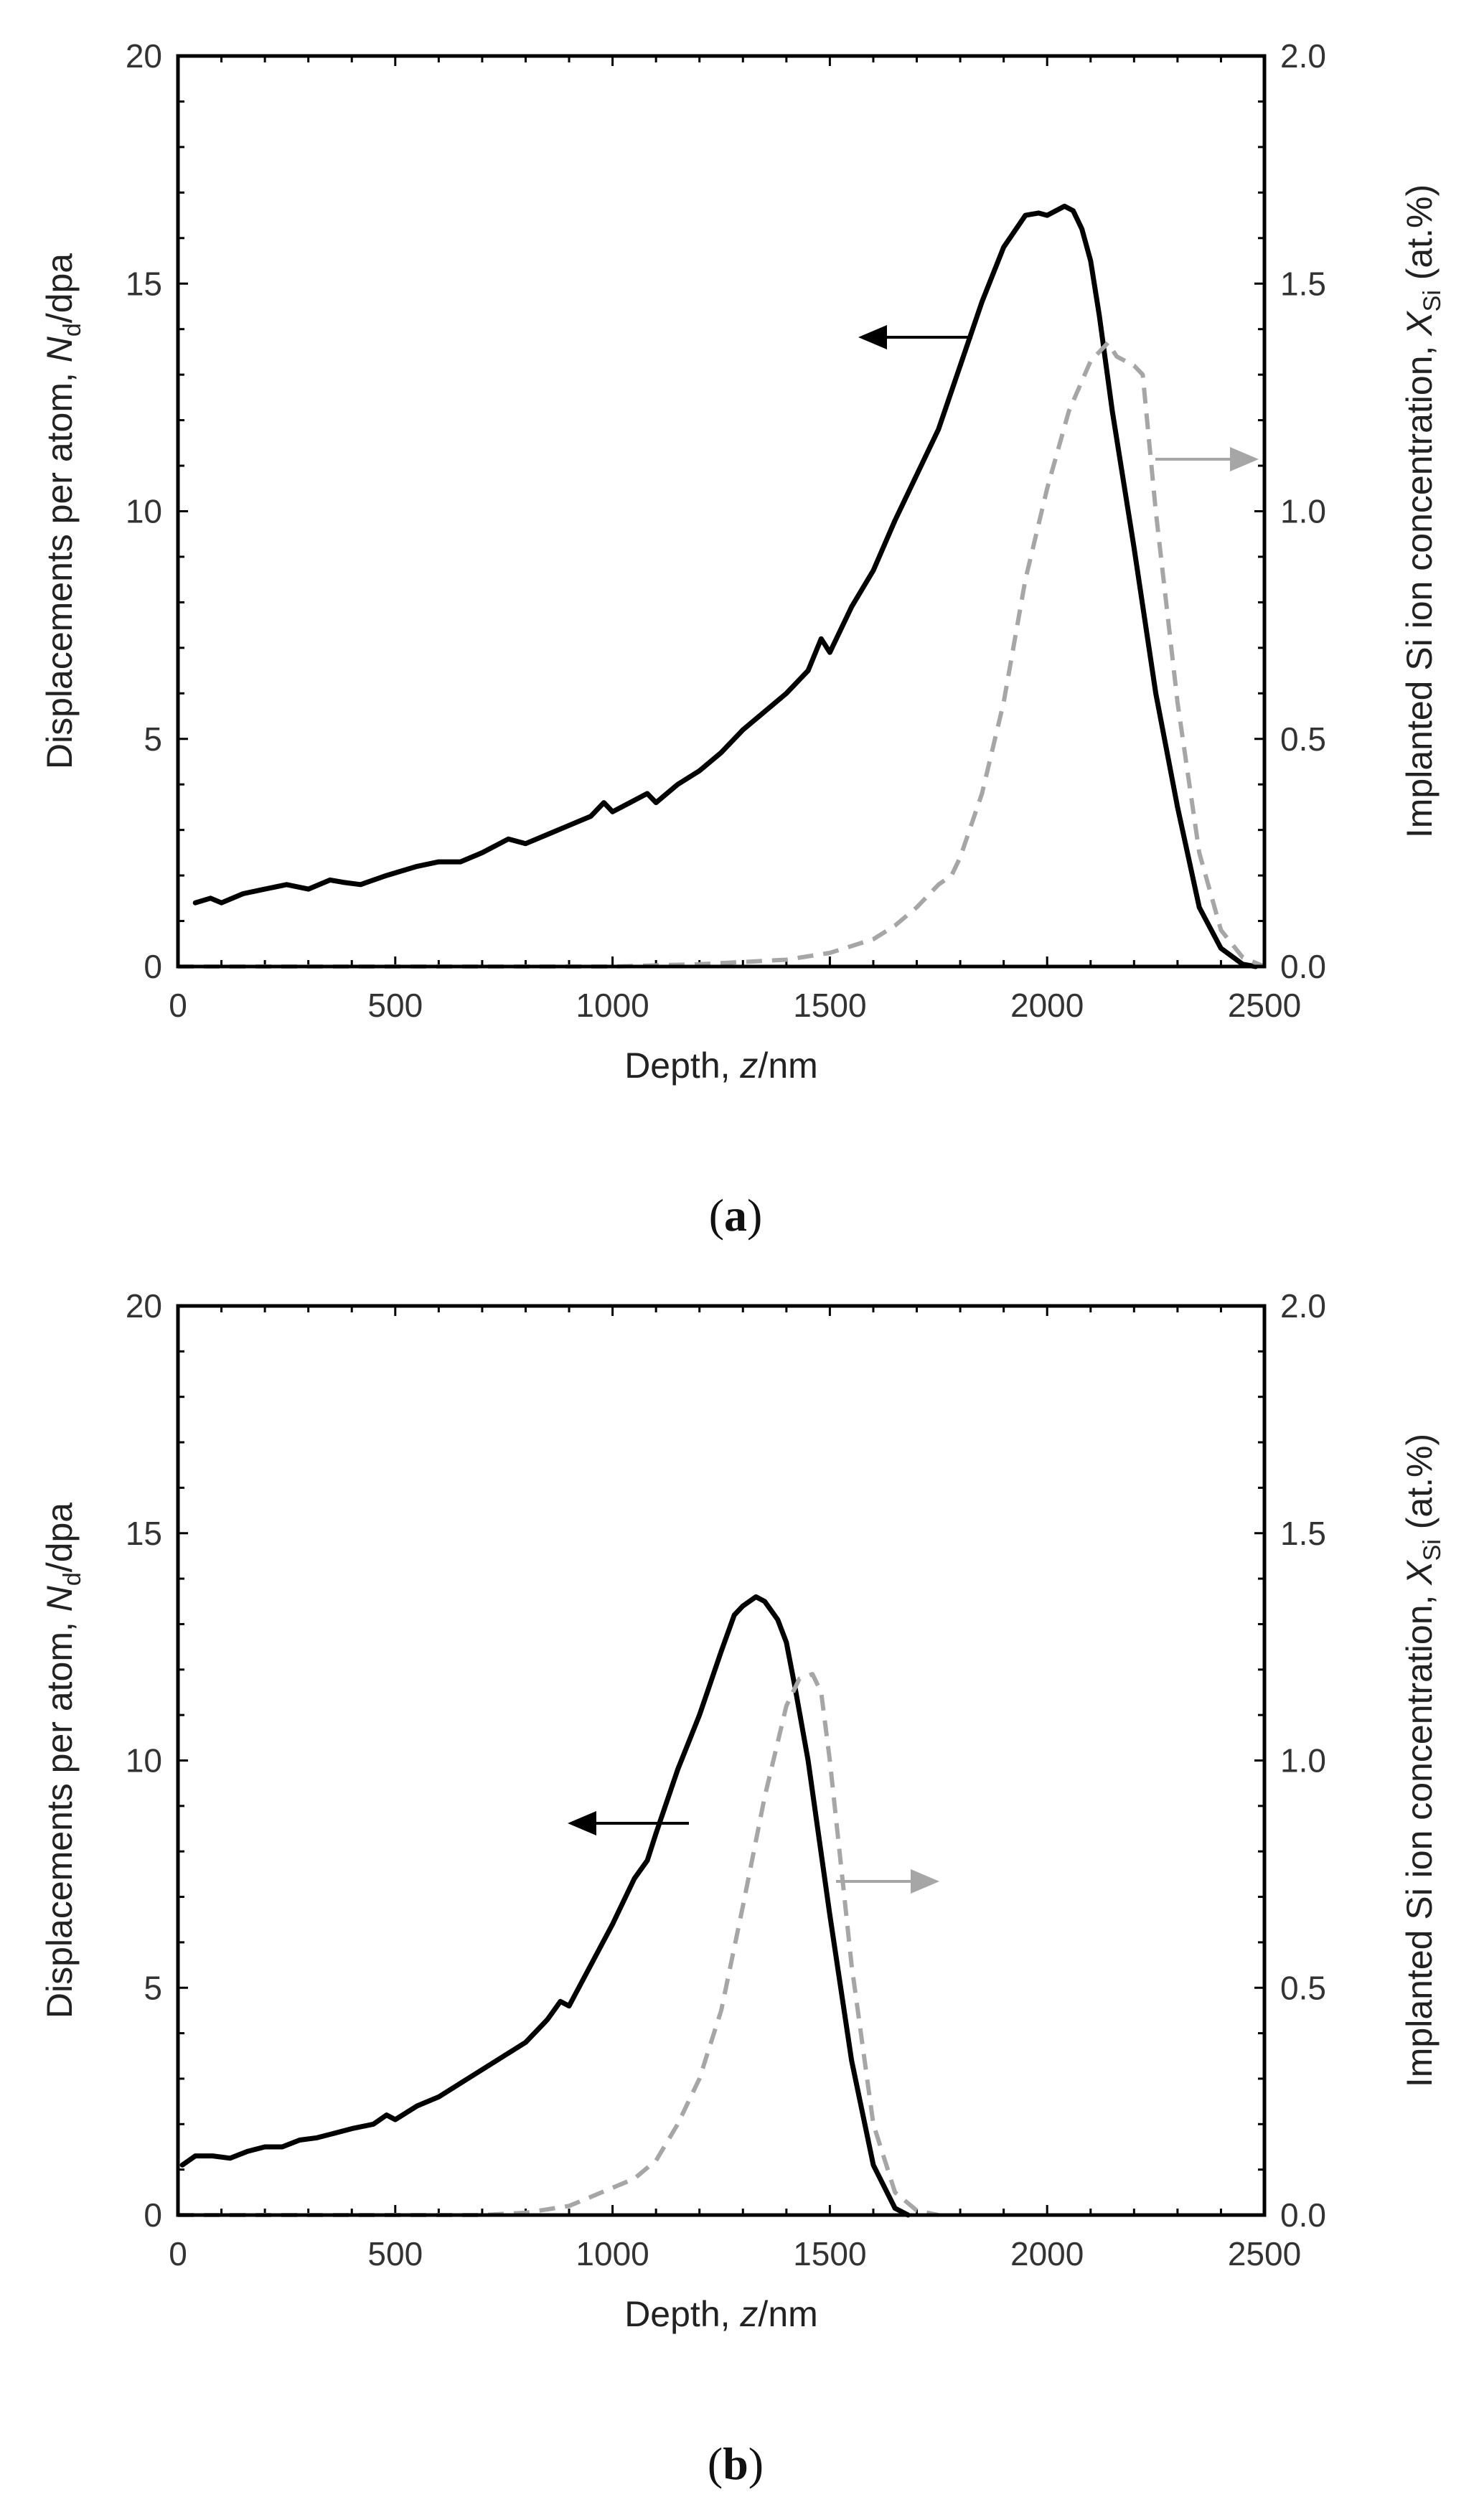  I want to click on series-line-dpa, so click(545, 1906).